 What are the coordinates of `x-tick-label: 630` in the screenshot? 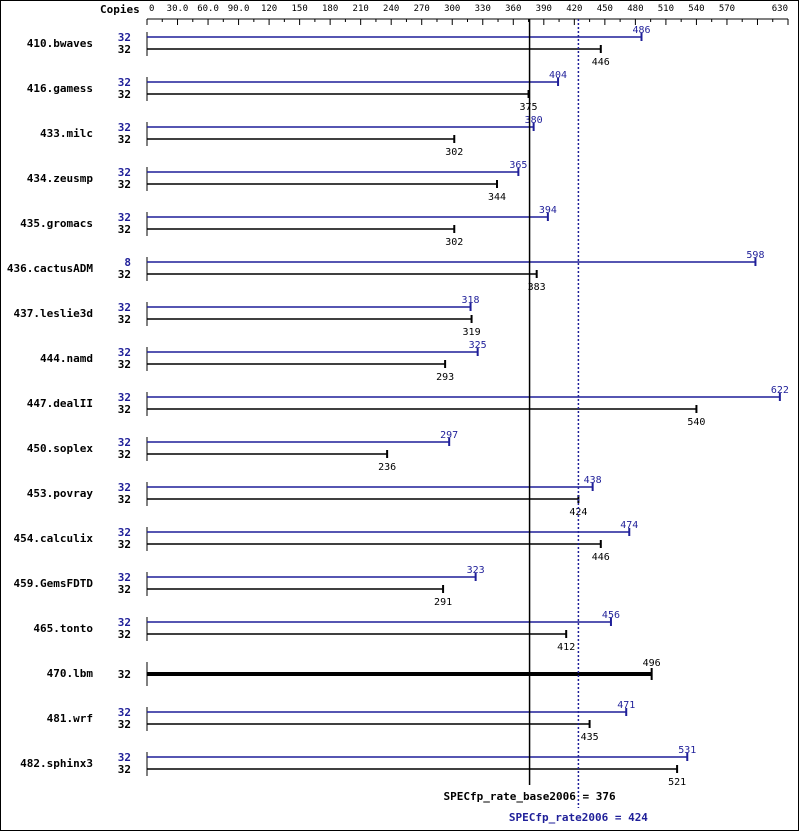 It's located at (780, 9).